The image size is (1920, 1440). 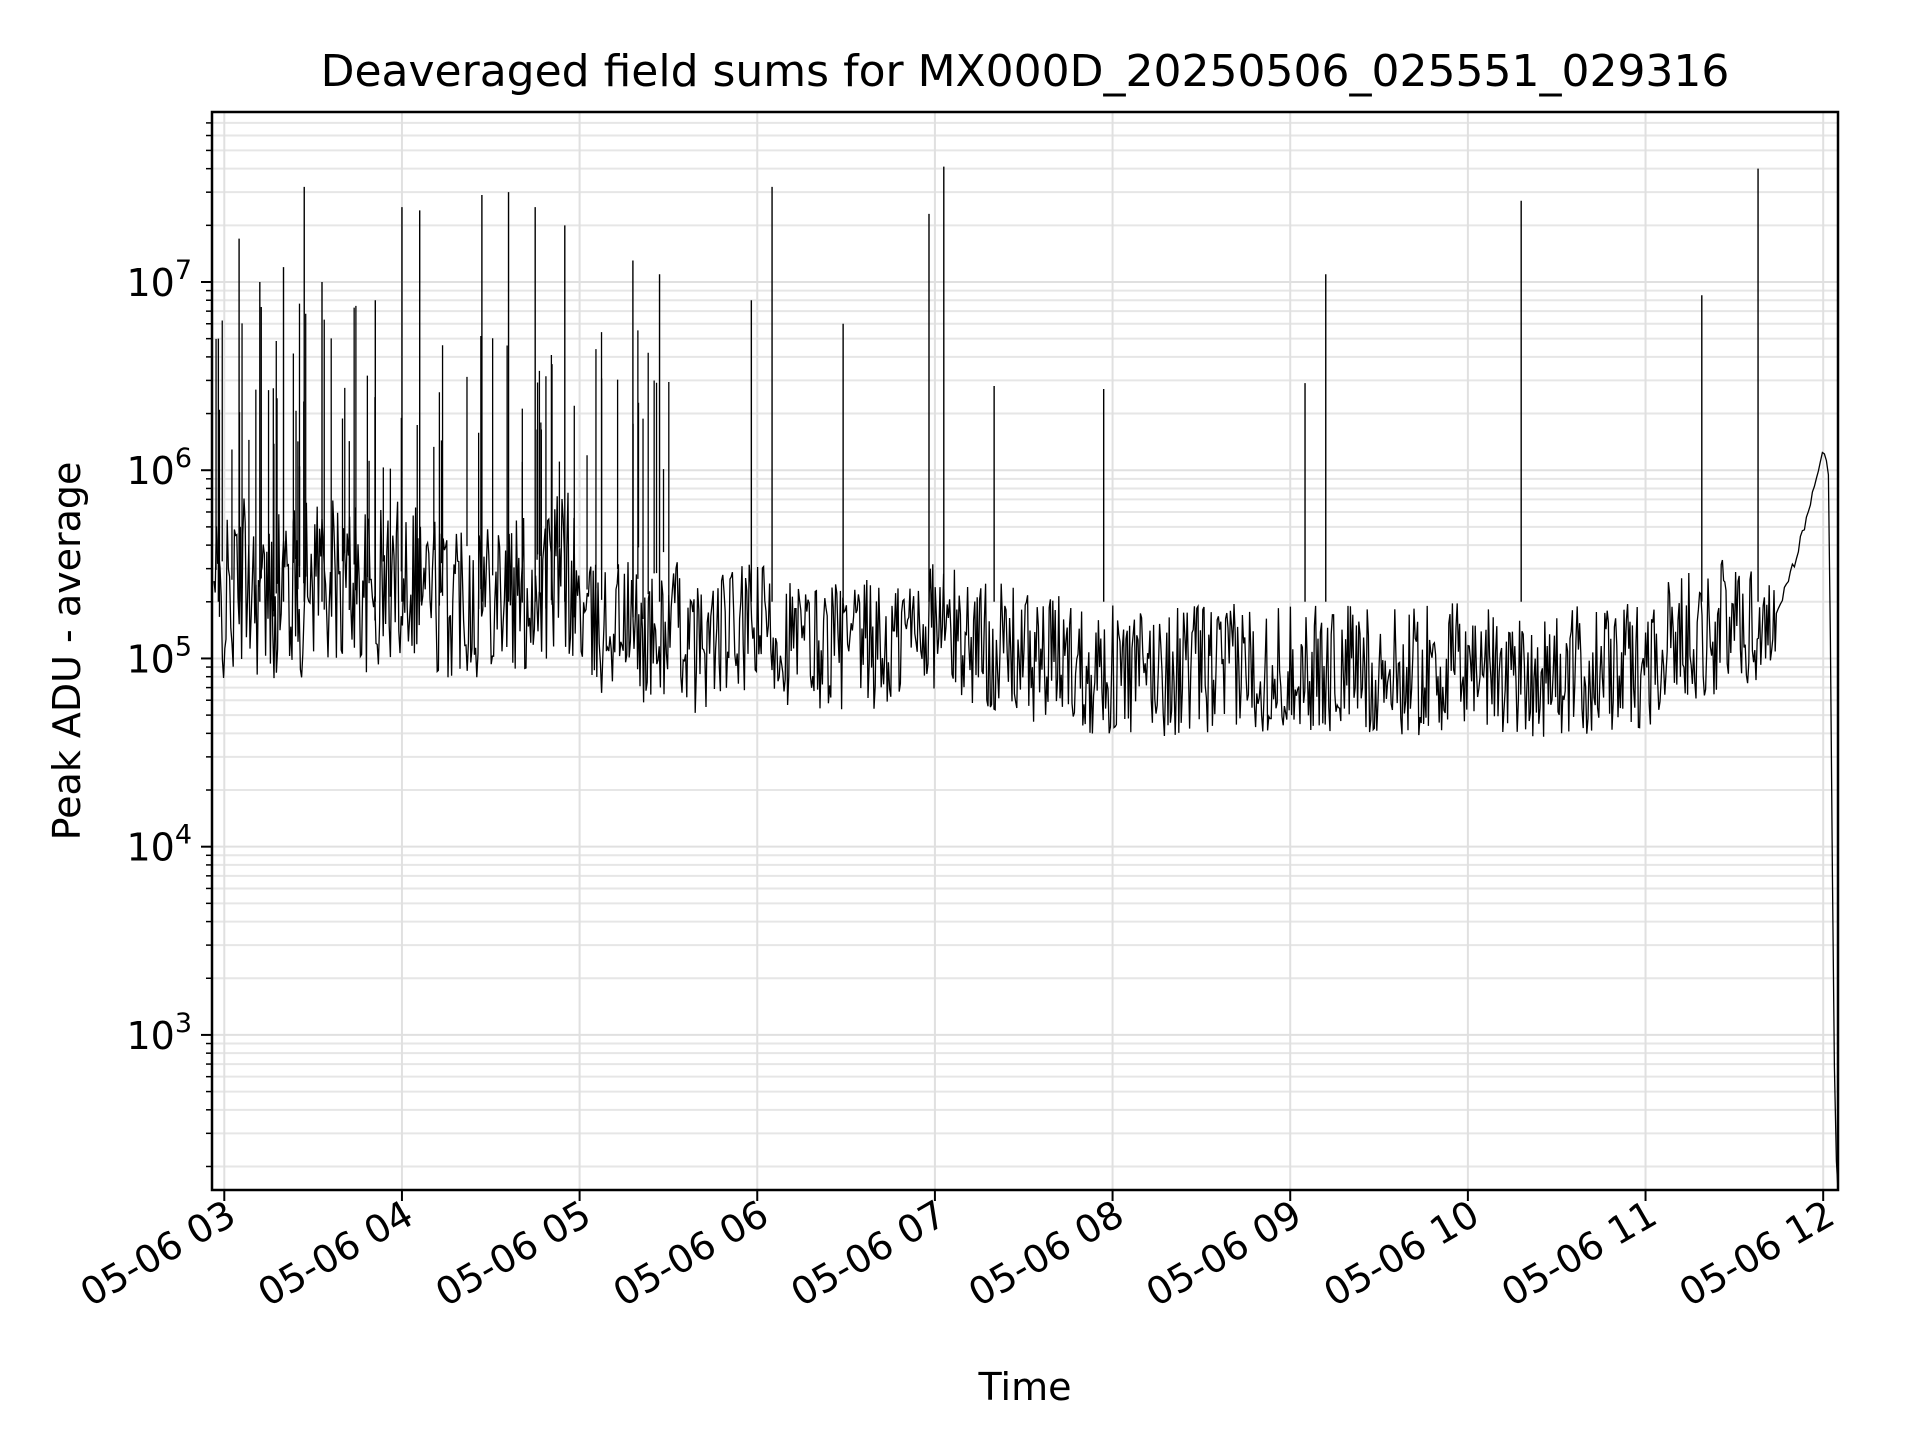 What do you see at coordinates (159, 468) in the screenshot?
I see `y-tick-label: 106` at bounding box center [159, 468].